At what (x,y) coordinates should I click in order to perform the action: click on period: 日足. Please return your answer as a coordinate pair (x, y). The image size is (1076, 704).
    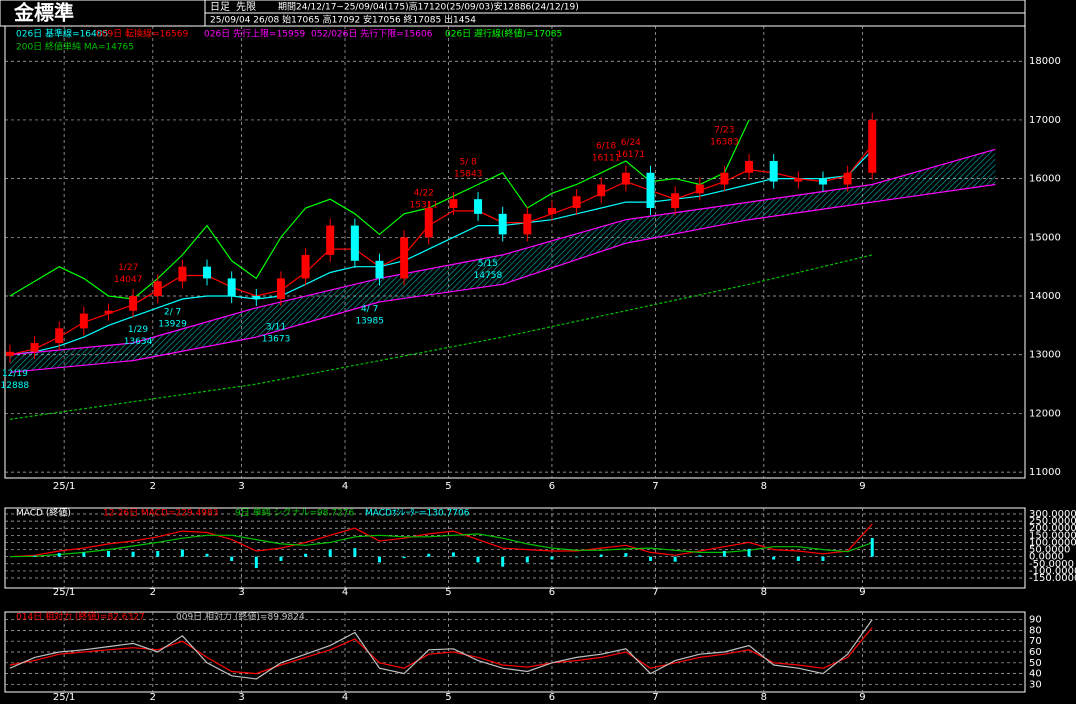
    Looking at the image, I should click on (220, 7).